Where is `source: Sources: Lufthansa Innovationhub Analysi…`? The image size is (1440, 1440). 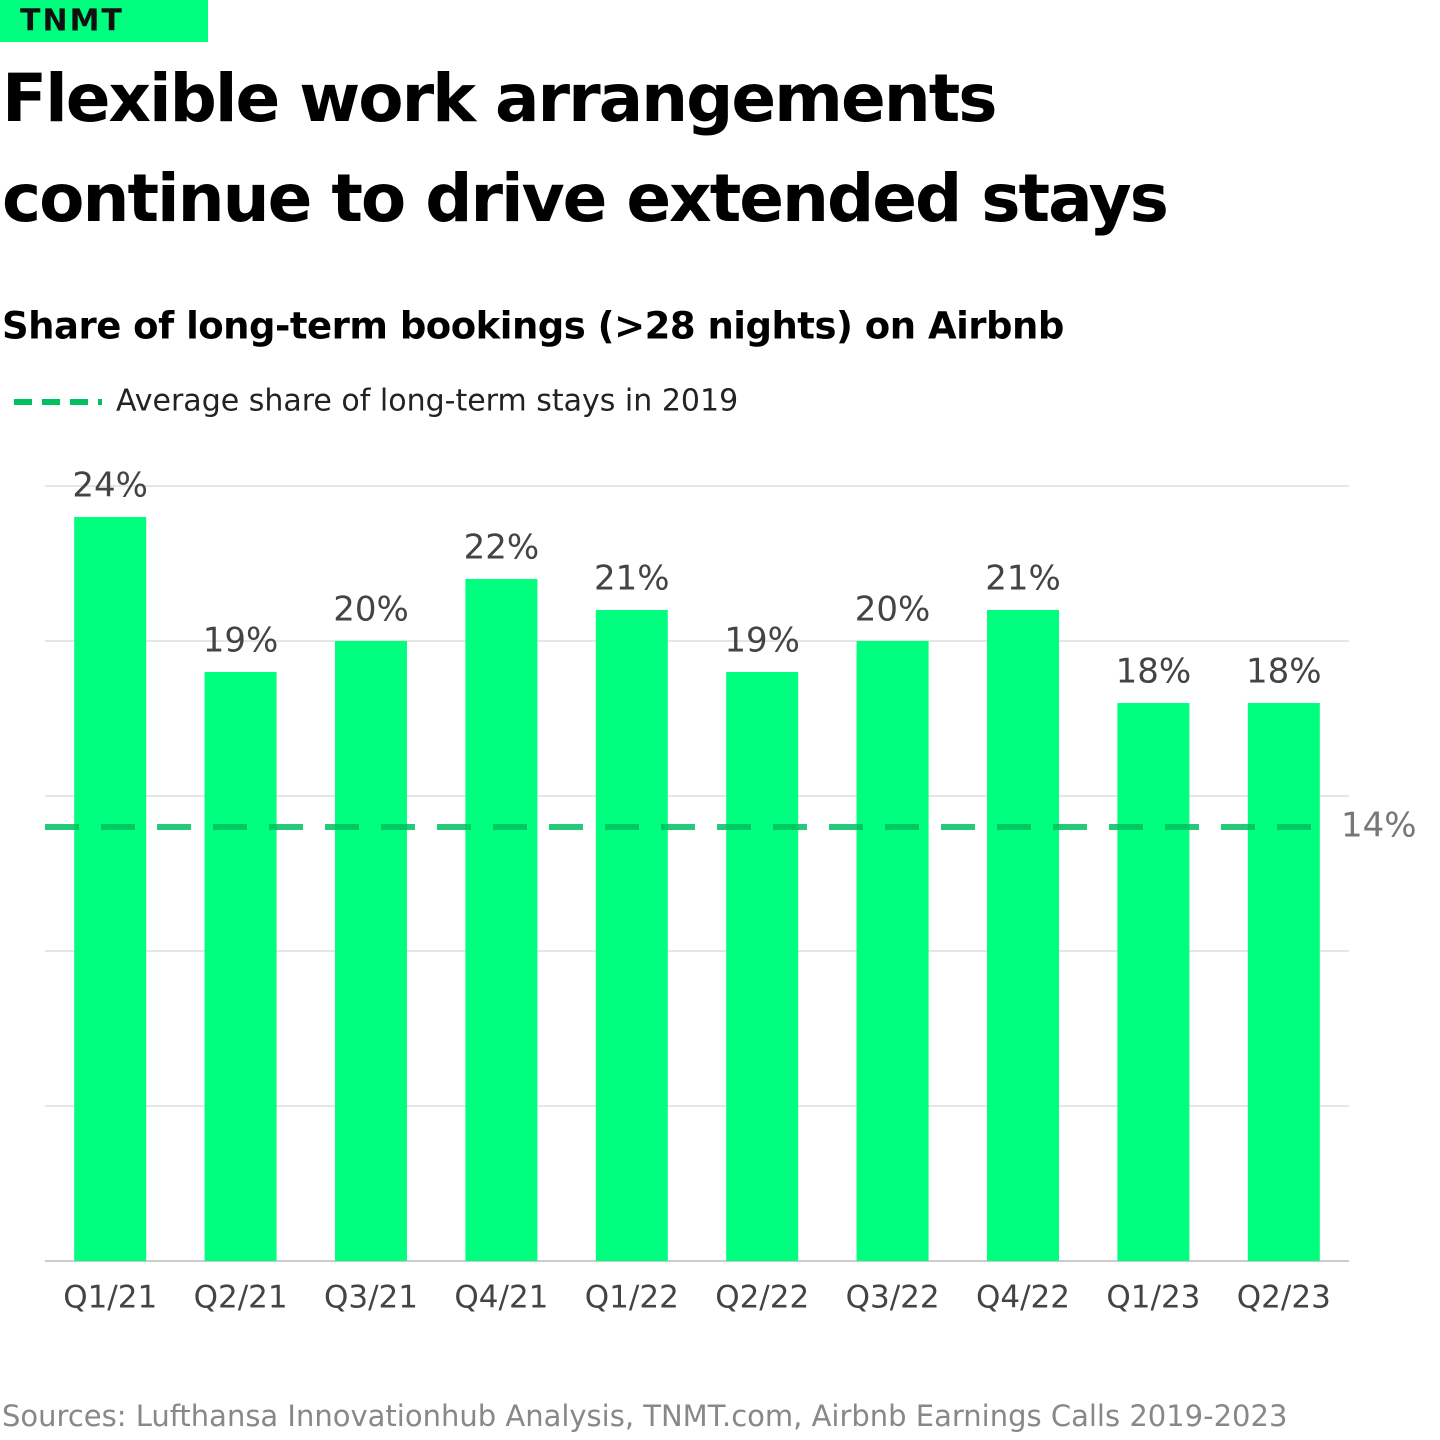 source: Sources: Lufthansa Innovationhub Analysi… is located at coordinates (644, 1416).